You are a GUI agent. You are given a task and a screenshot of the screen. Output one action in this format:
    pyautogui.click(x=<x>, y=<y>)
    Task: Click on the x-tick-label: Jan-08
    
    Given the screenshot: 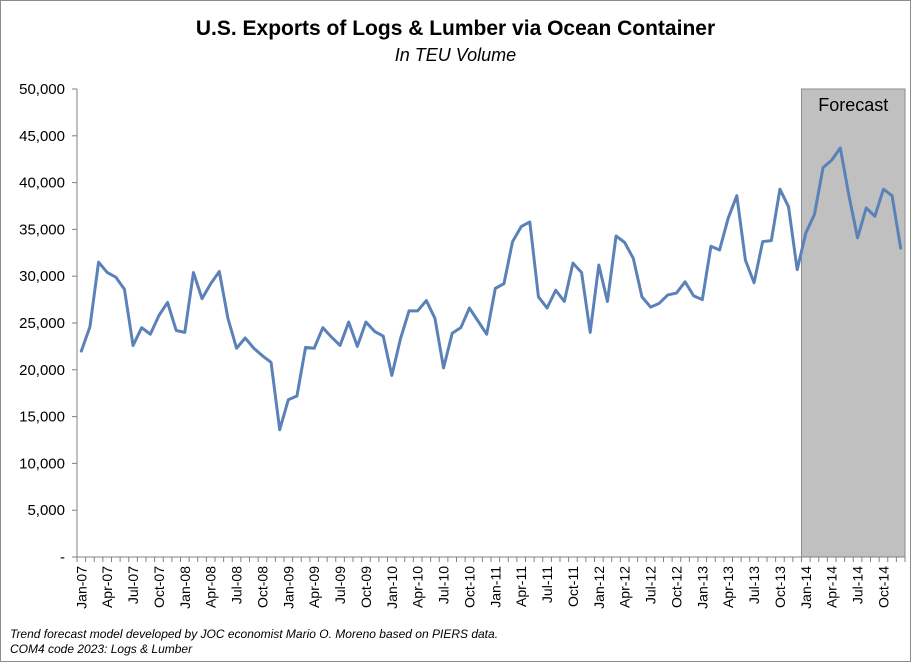 What is the action you would take?
    pyautogui.click(x=185, y=587)
    